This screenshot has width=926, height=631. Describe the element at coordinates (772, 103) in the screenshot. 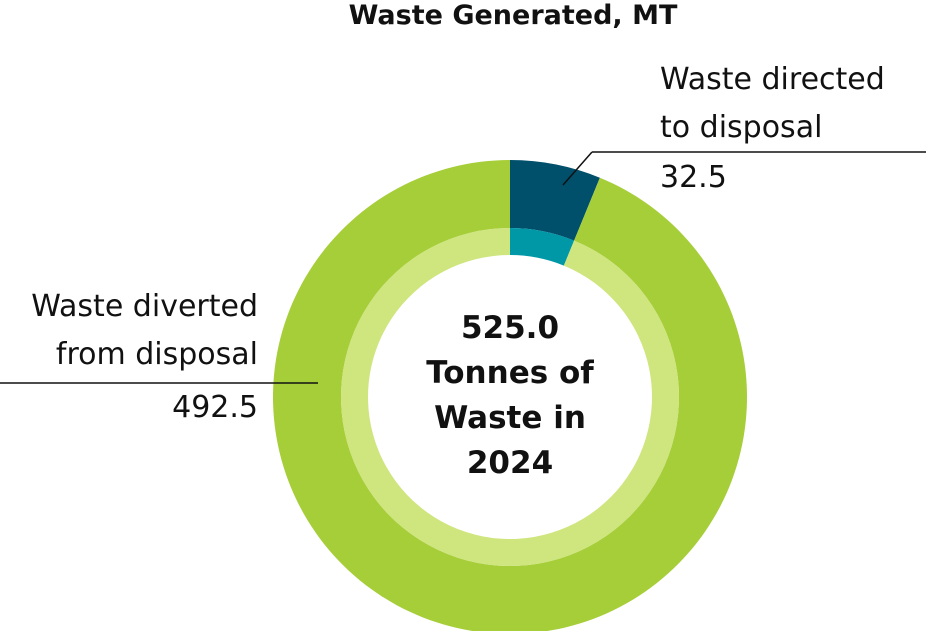

I see `slice-label: Waste directed to disposal` at that location.